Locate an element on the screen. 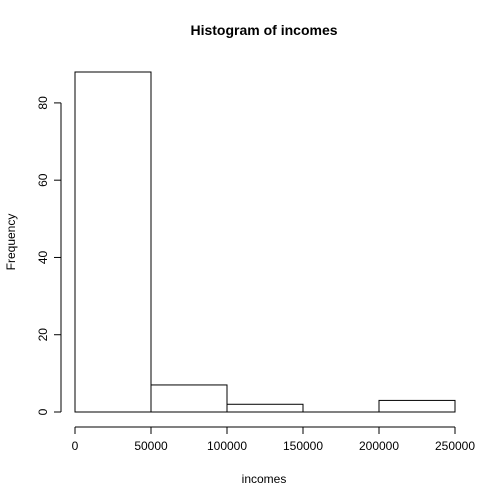 The width and height of the screenshot is (500, 500). y-tick-label: 80 is located at coordinates (43, 103).